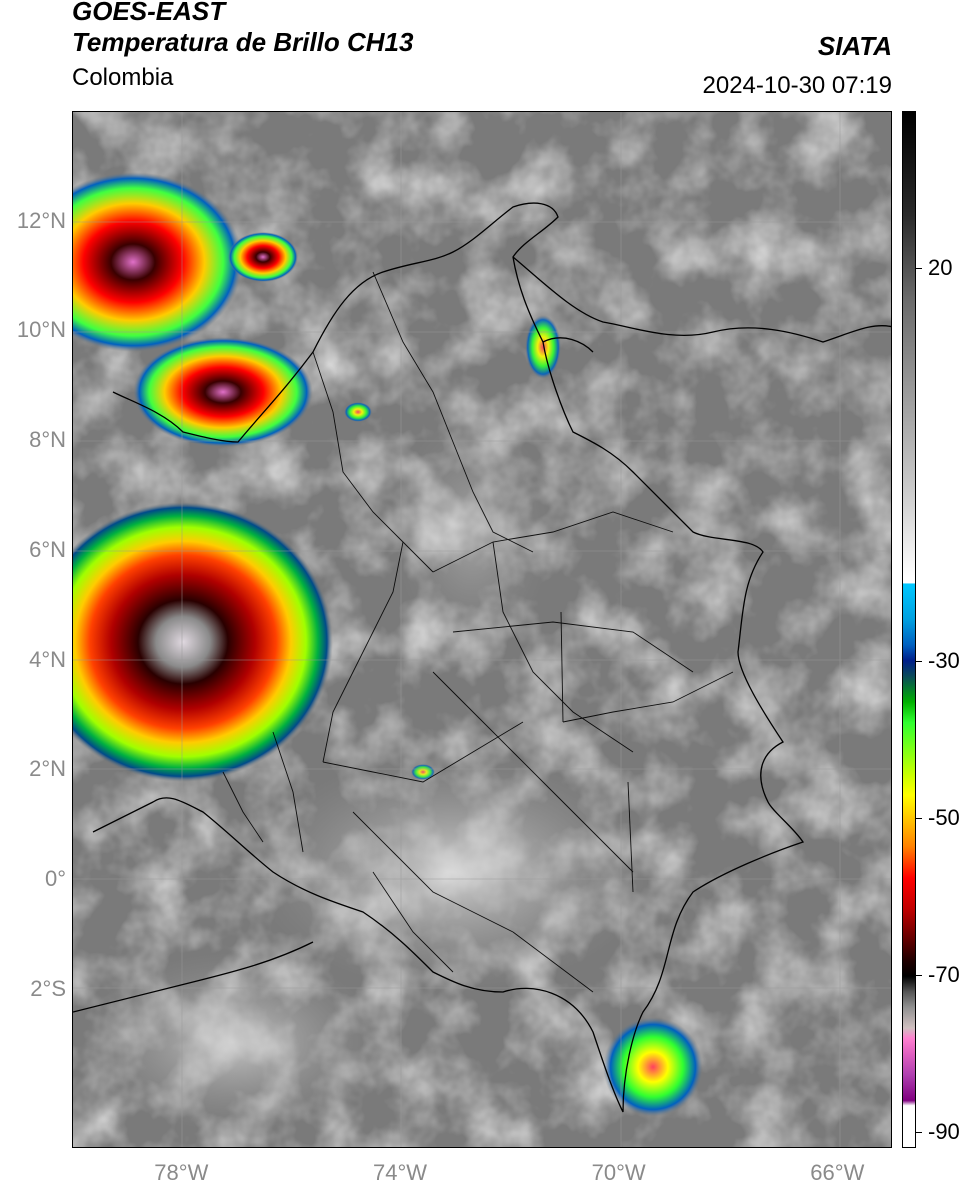 This screenshot has height=1190, width=966. Describe the element at coordinates (909, 629) in the screenshot. I see `temperature-colorbar` at that location.